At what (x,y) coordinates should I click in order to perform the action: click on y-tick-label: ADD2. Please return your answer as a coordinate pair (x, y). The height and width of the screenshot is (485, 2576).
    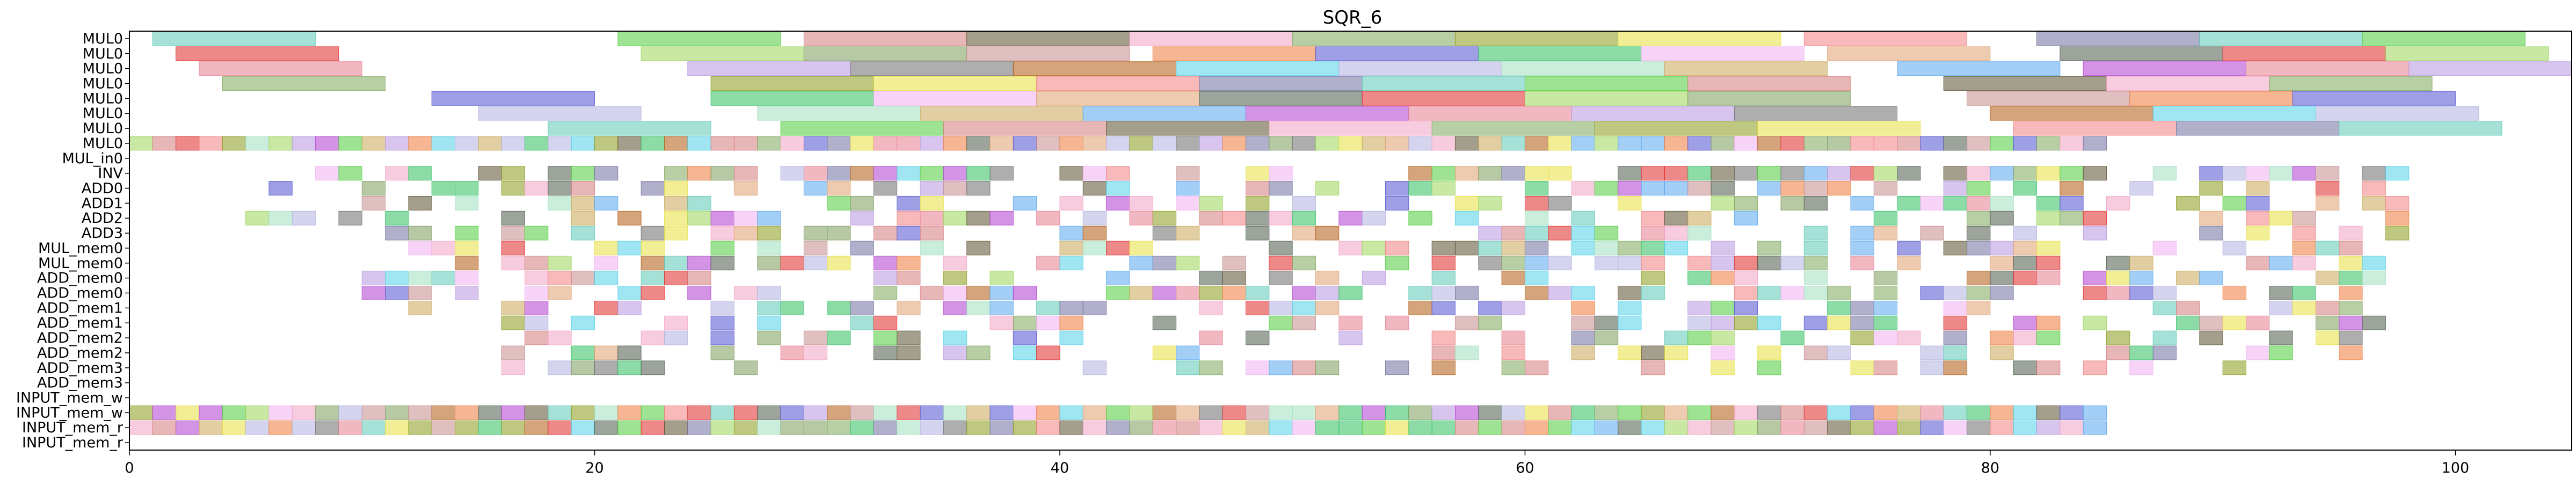
    Looking at the image, I should click on (102, 218).